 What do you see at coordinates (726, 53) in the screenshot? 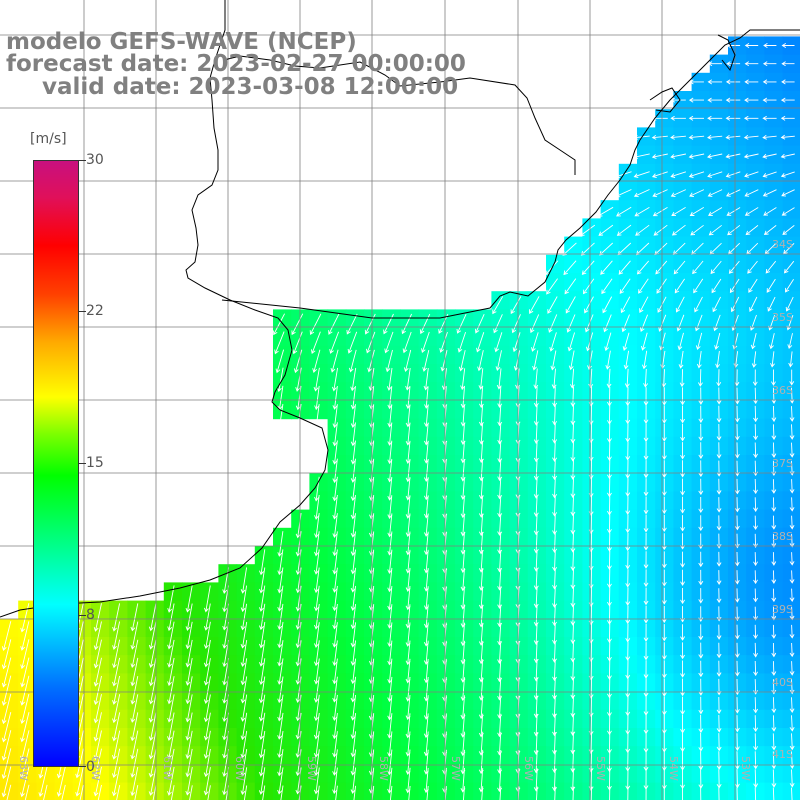
I see `coastline-segment` at bounding box center [726, 53].